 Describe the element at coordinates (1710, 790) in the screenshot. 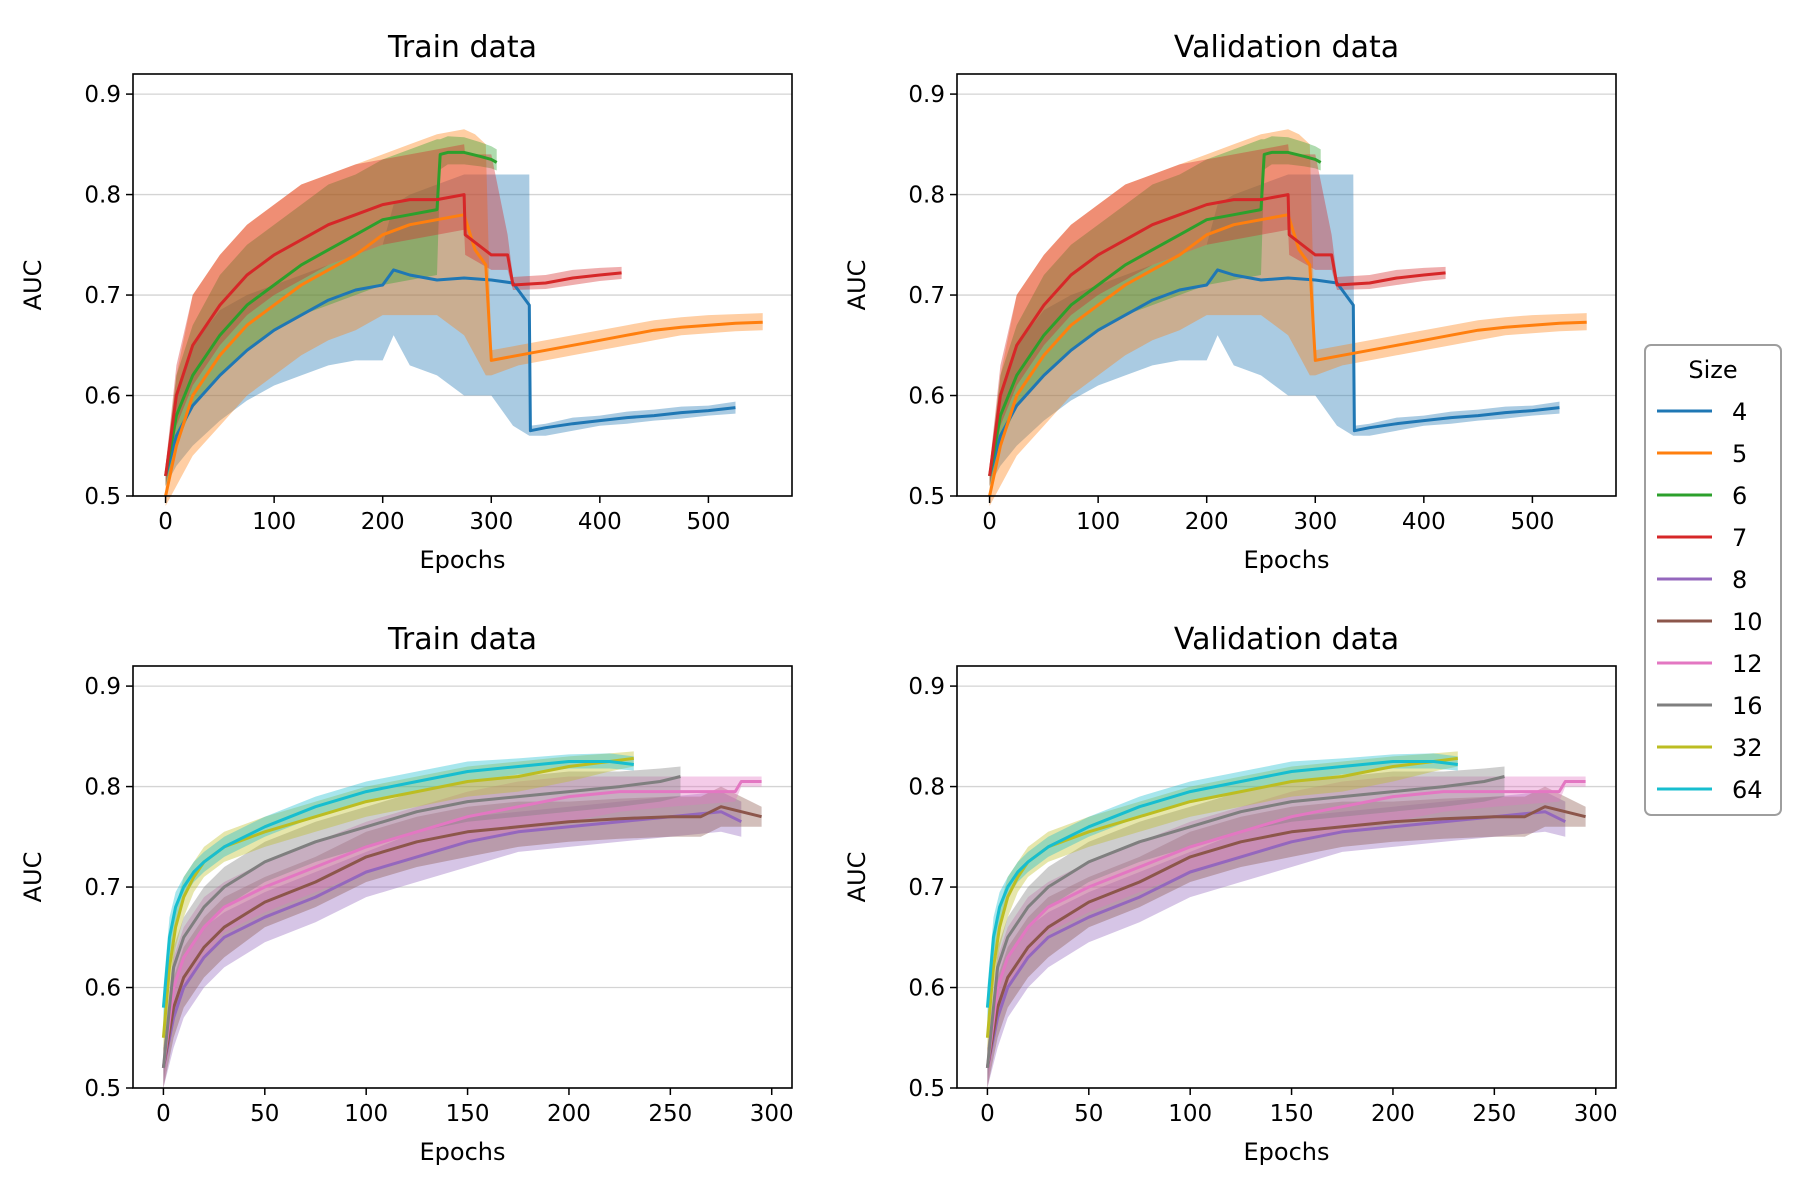

I see `legend-entry: 64` at that location.